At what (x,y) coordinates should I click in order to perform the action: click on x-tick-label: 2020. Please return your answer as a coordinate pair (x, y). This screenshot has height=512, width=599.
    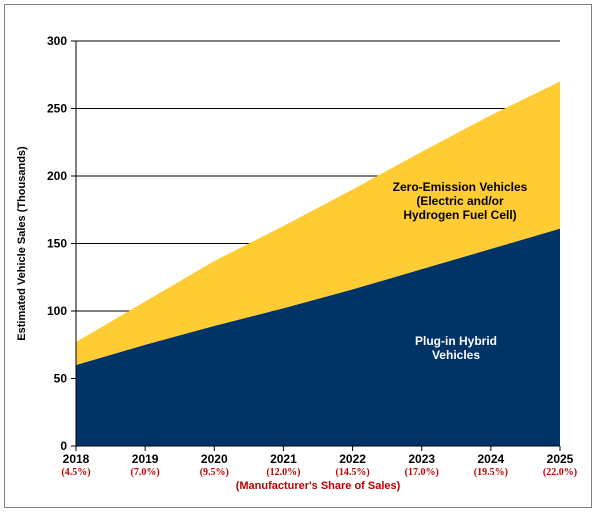
    Looking at the image, I should click on (214, 459).